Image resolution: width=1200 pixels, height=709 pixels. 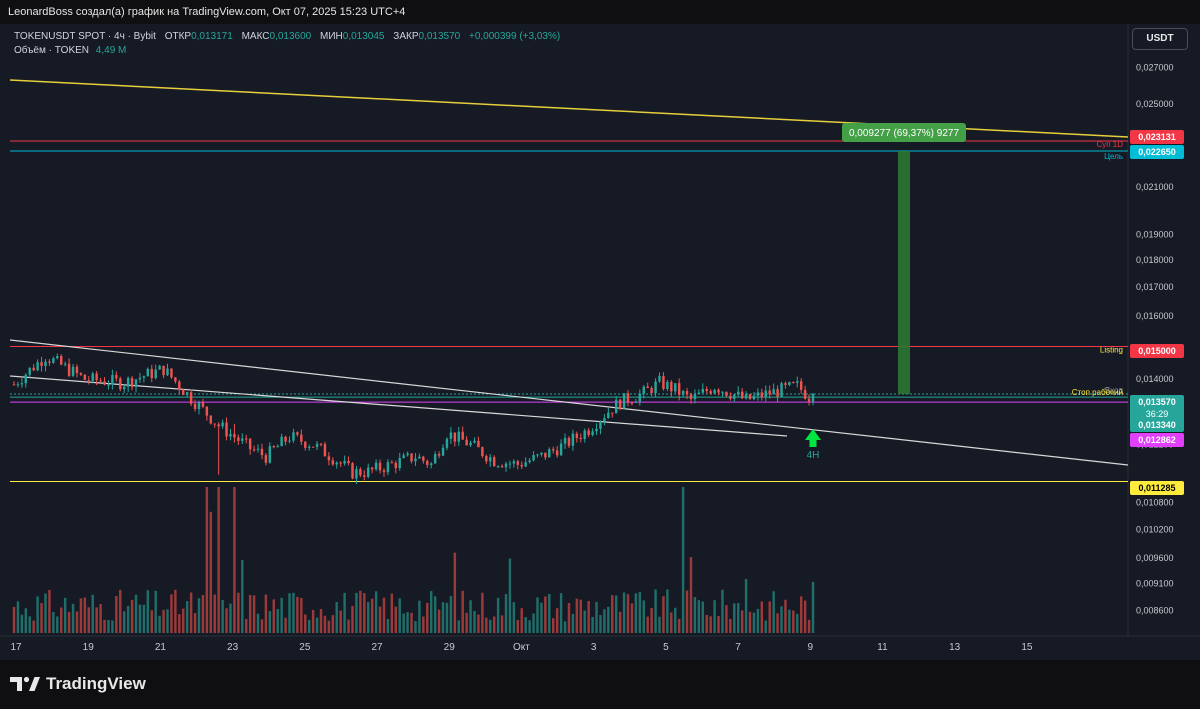 What do you see at coordinates (1157, 152) in the screenshot?
I see `price-badge-label-target: 0,022650` at bounding box center [1157, 152].